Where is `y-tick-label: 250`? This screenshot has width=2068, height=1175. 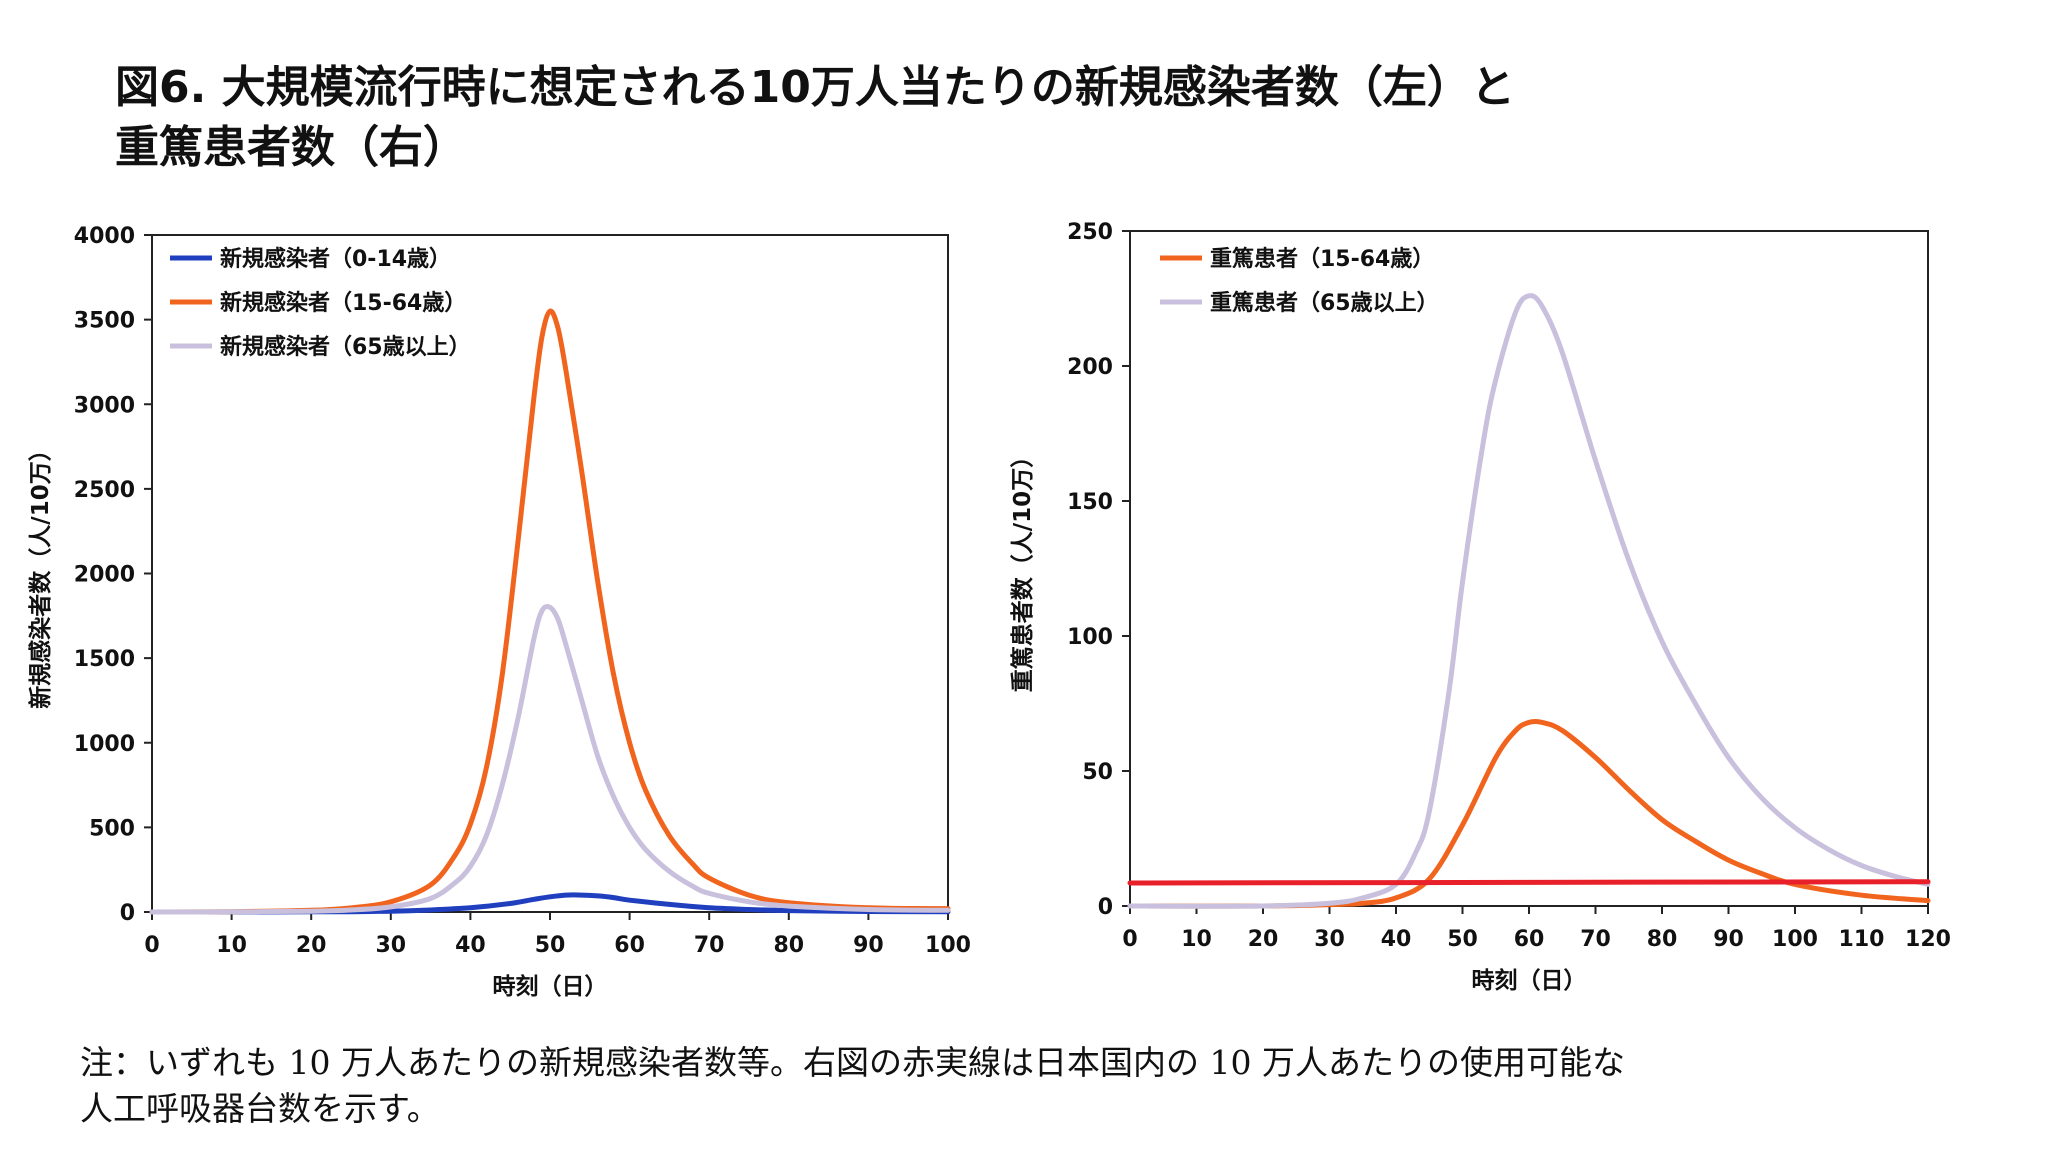
y-tick-label: 250 is located at coordinates (1090, 232).